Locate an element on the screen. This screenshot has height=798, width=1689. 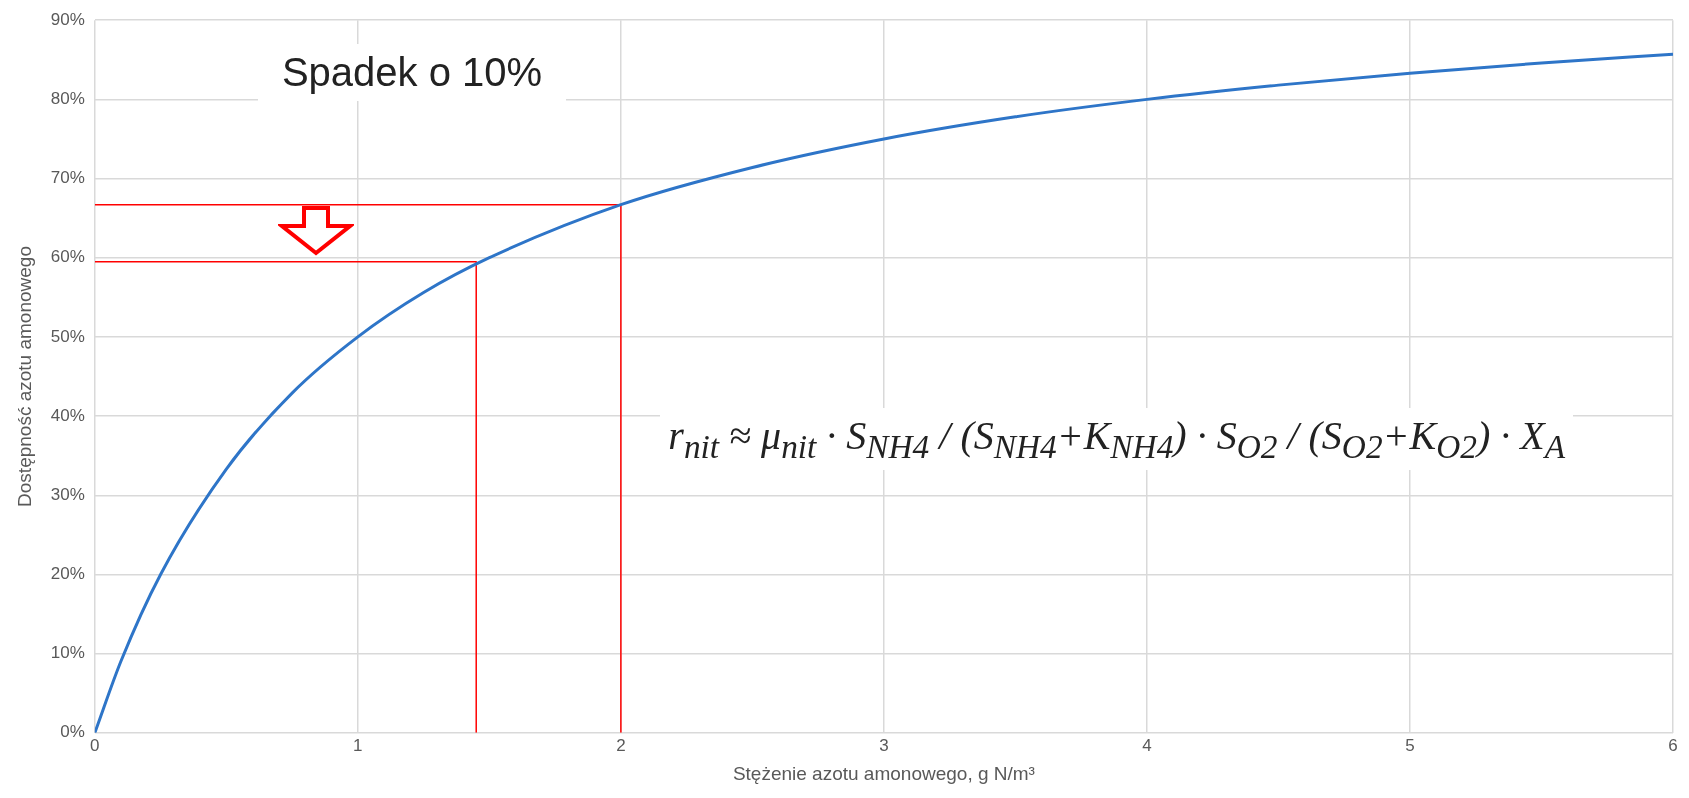
x-tick-label: 4 is located at coordinates (1147, 745).